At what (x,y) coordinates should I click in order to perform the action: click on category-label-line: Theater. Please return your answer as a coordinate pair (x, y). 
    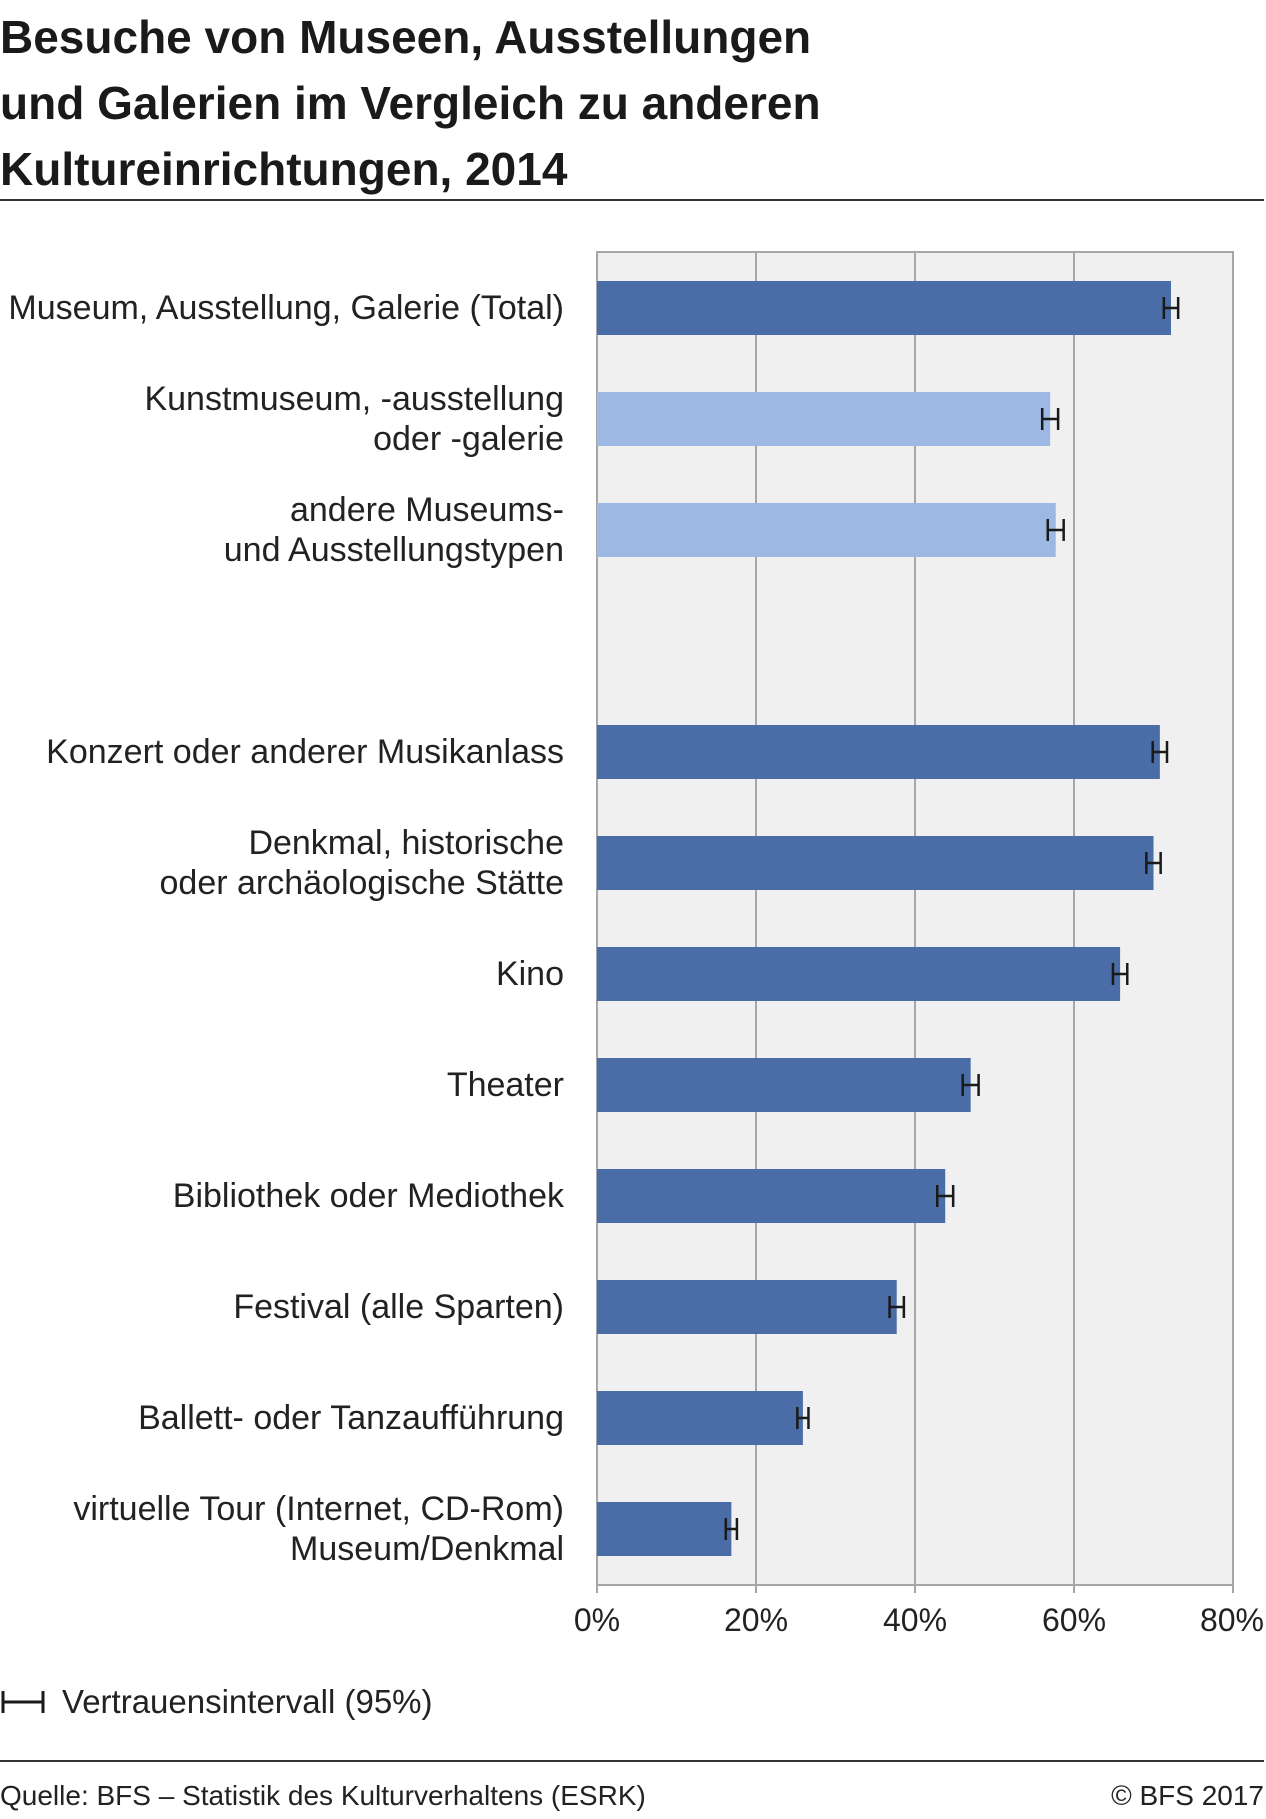
    Looking at the image, I should click on (505, 1085).